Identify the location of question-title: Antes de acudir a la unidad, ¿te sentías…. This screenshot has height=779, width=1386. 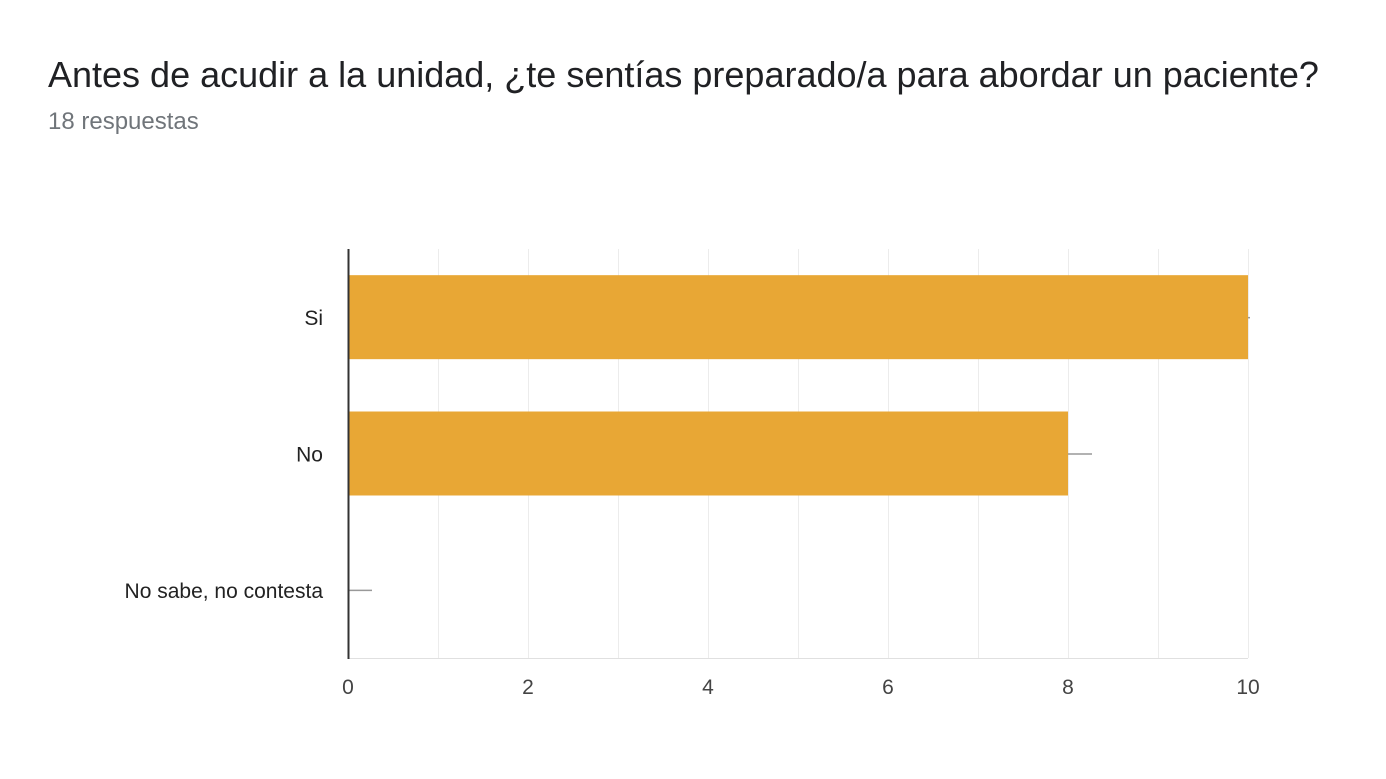
(683, 74).